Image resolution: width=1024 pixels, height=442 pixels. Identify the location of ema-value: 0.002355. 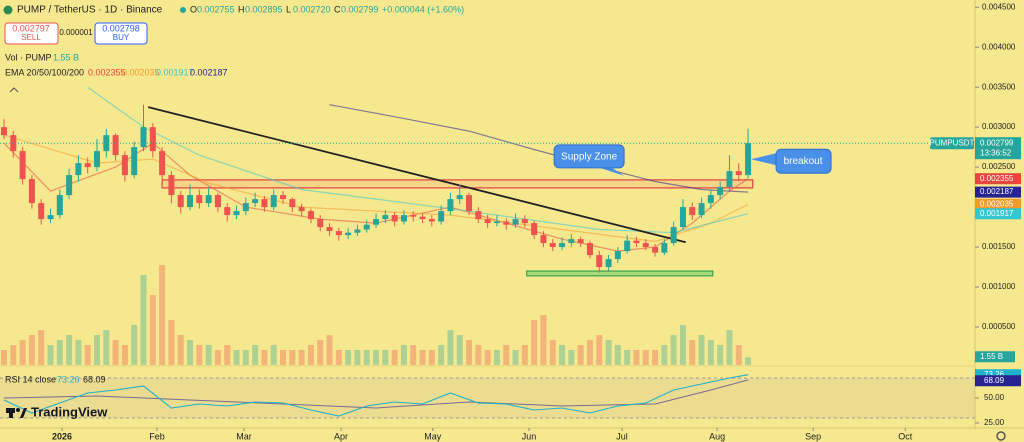
(107, 72).